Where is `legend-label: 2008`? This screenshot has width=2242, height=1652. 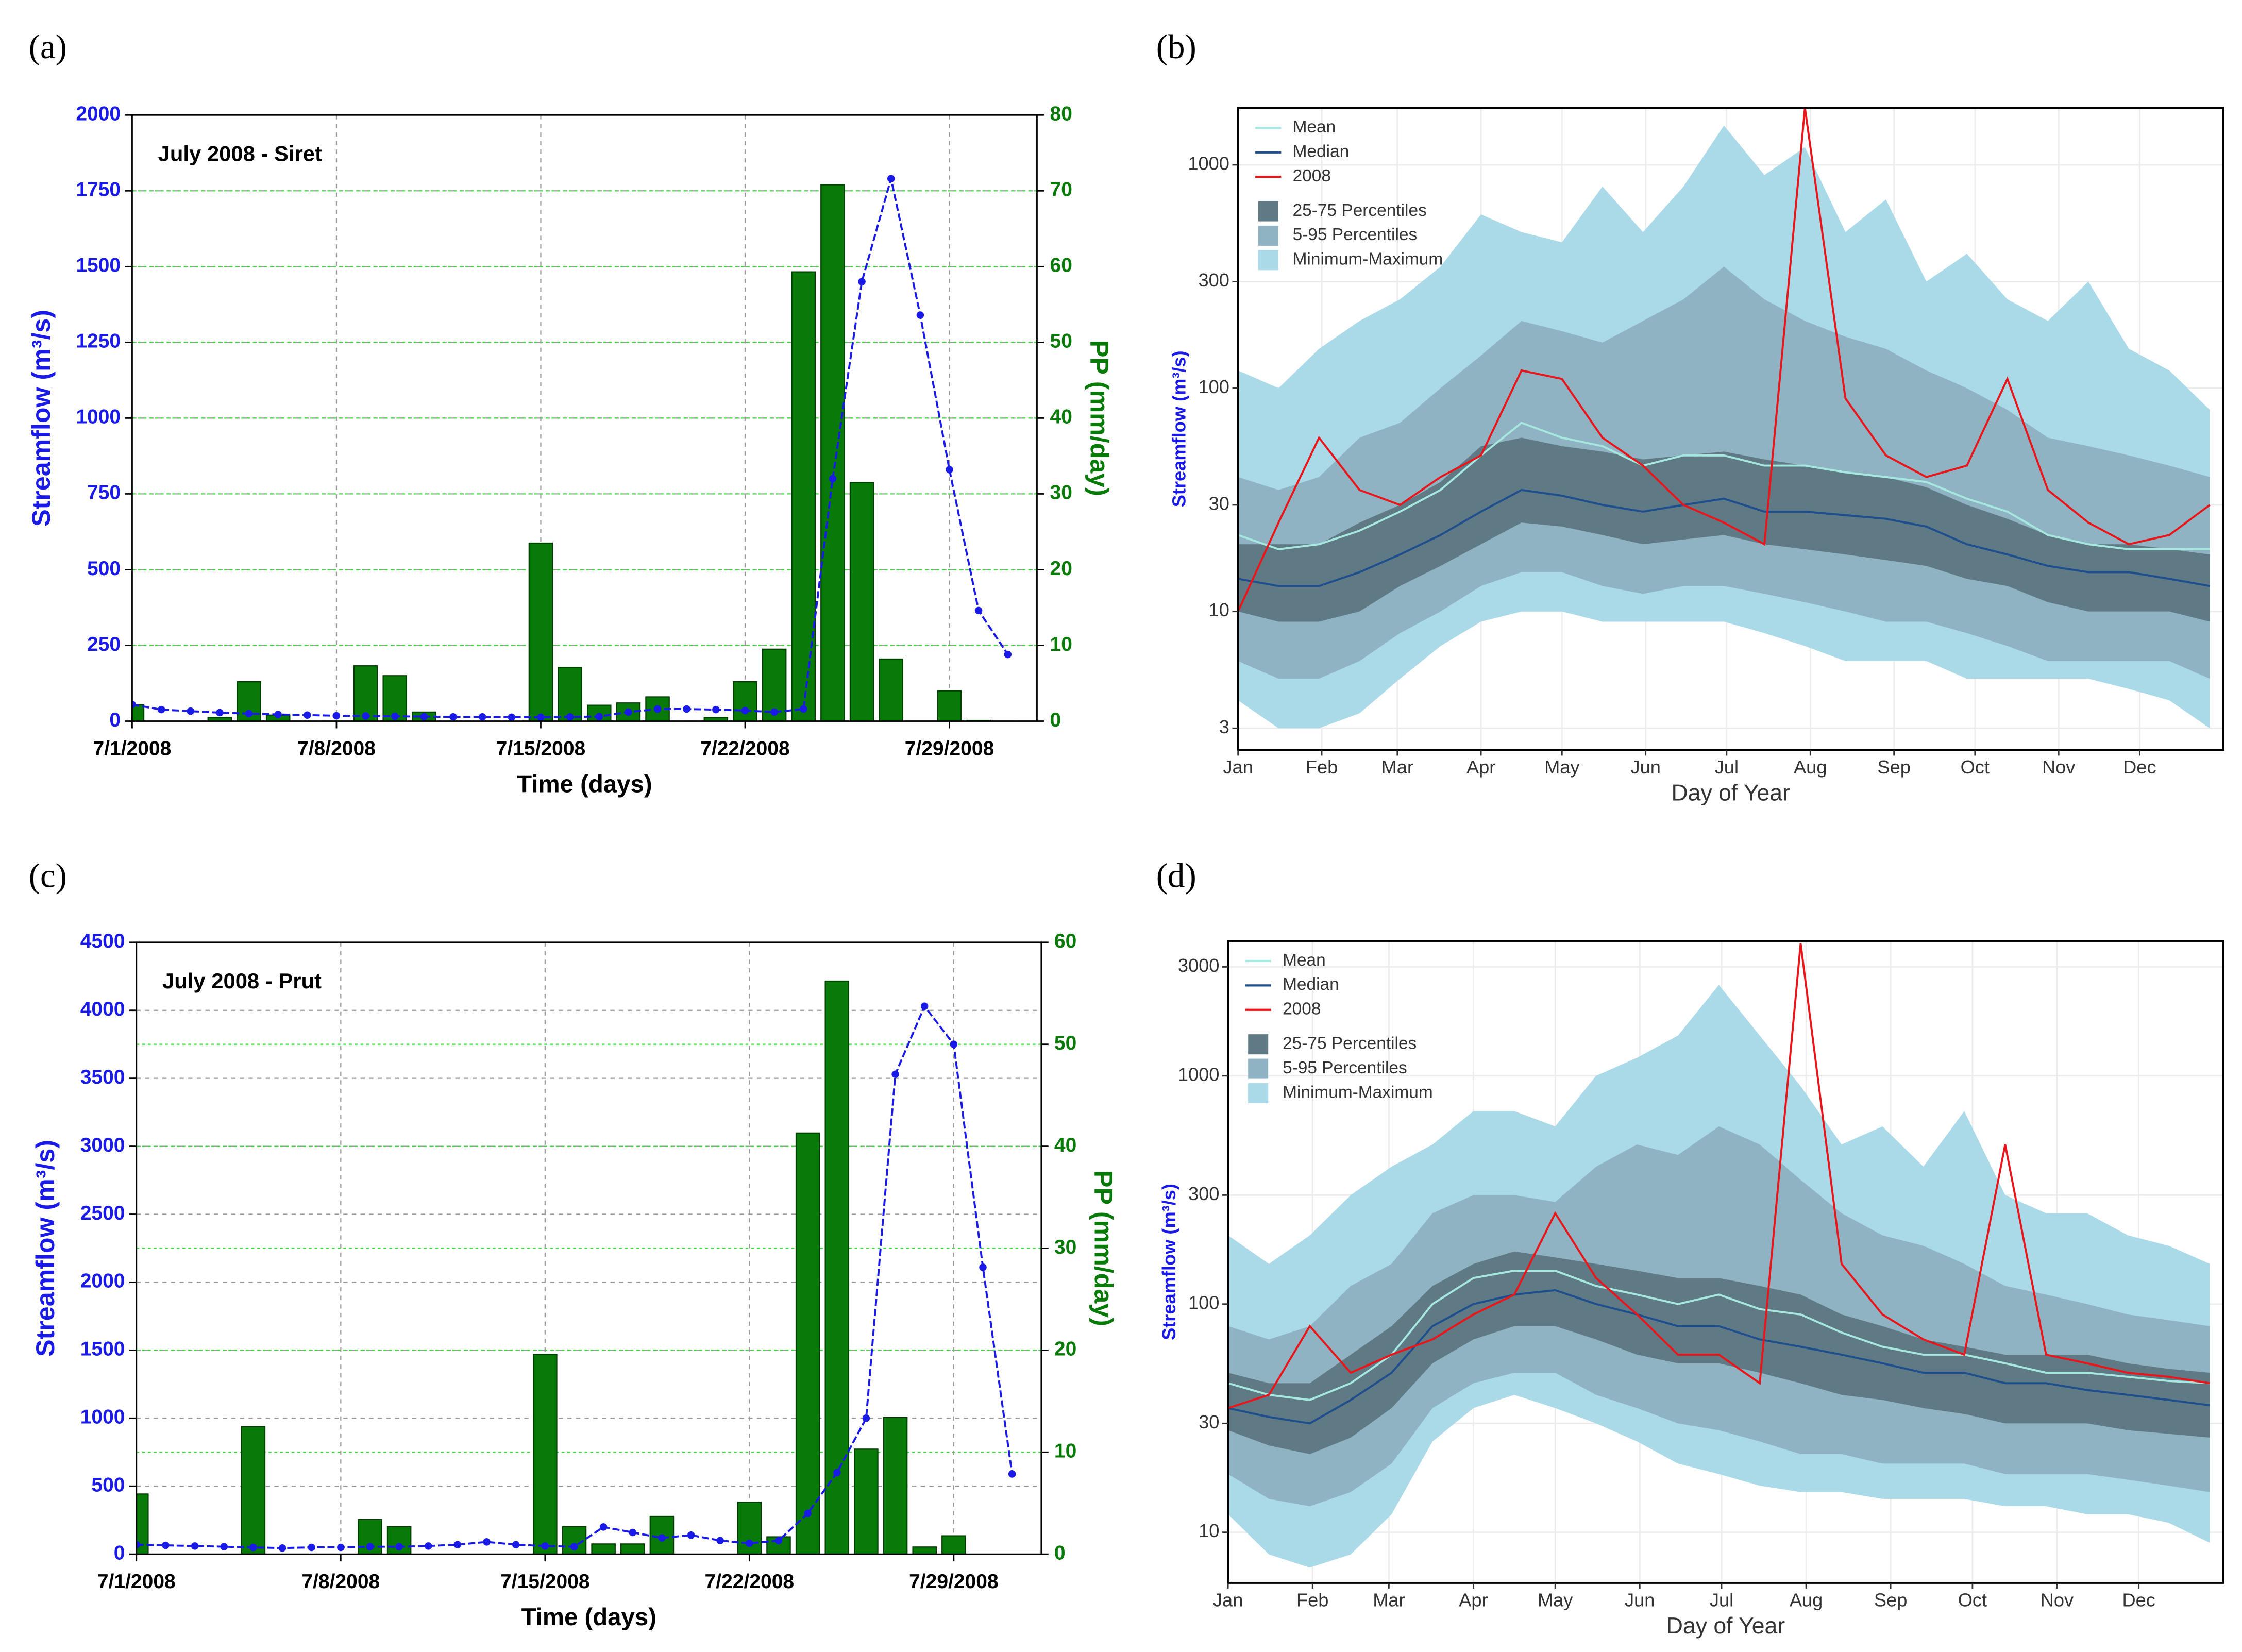
legend-label: 2008 is located at coordinates (1302, 1009).